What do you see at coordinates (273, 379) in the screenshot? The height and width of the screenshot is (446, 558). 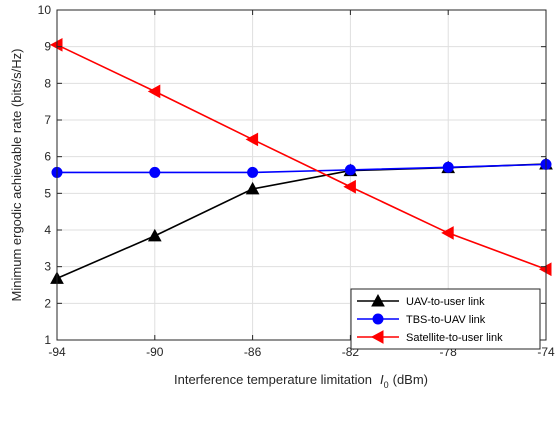 I see `x-axis-label-main: Interference temperature limitation` at bounding box center [273, 379].